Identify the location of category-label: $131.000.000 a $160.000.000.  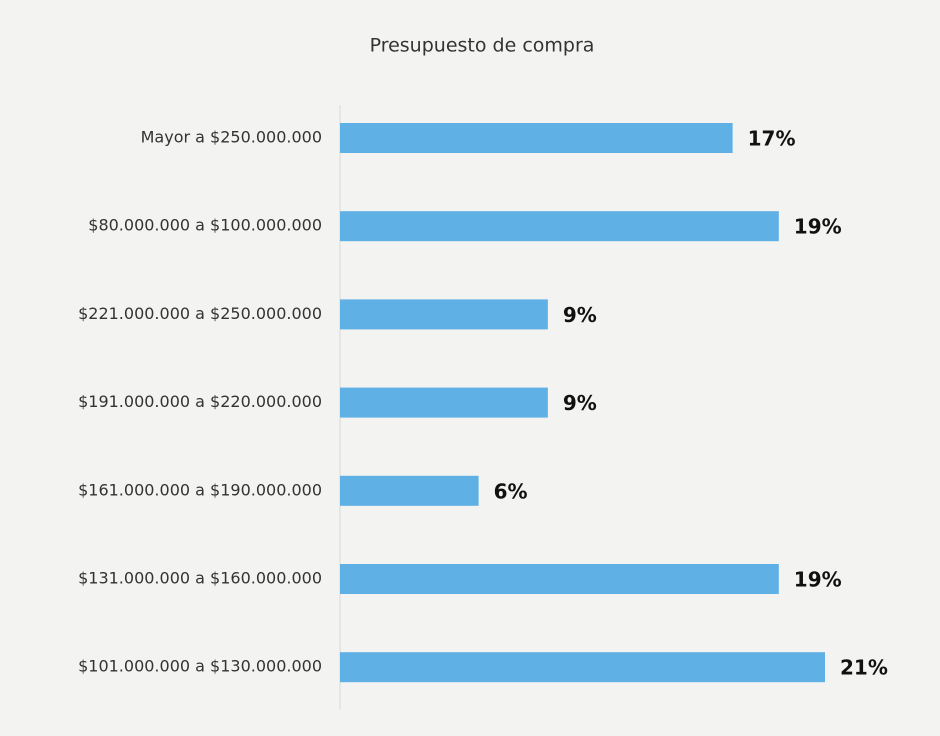
(200, 578).